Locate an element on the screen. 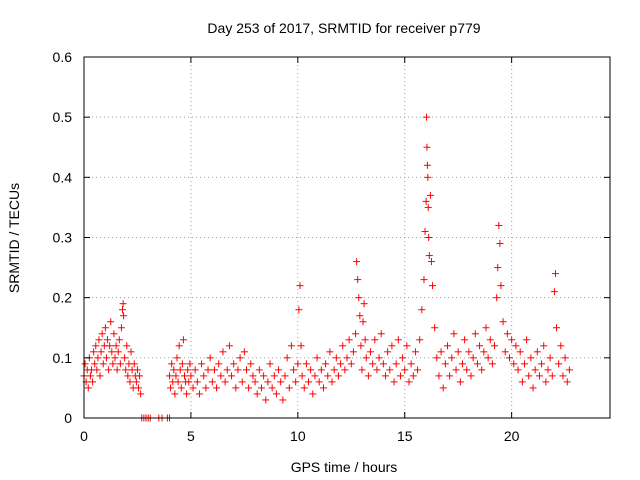  x-tick-labels: 0 5 10 15 20 is located at coordinates (300, 436).